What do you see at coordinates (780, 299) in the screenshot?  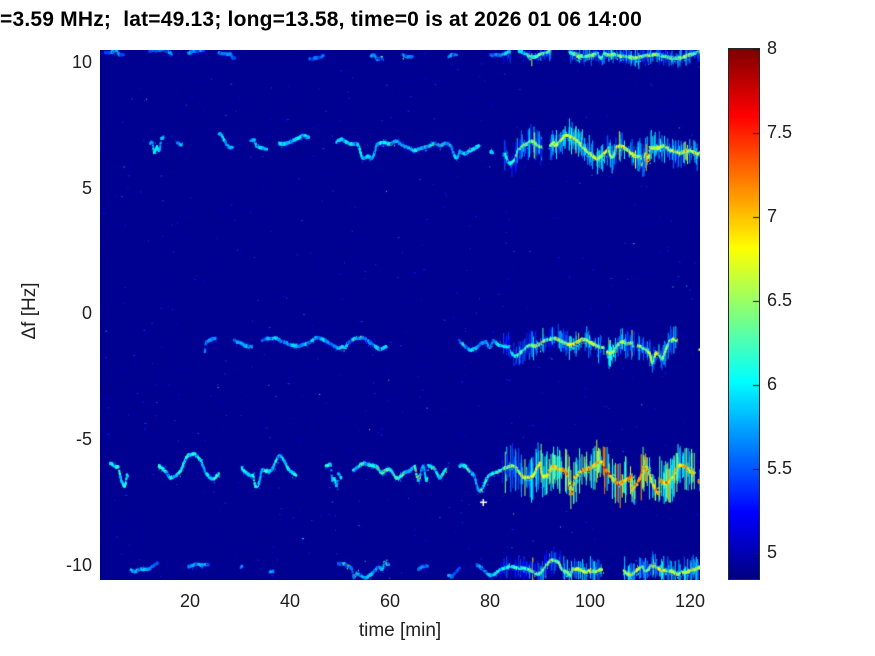 I see `colorbar-tick-label: 6.5` at bounding box center [780, 299].